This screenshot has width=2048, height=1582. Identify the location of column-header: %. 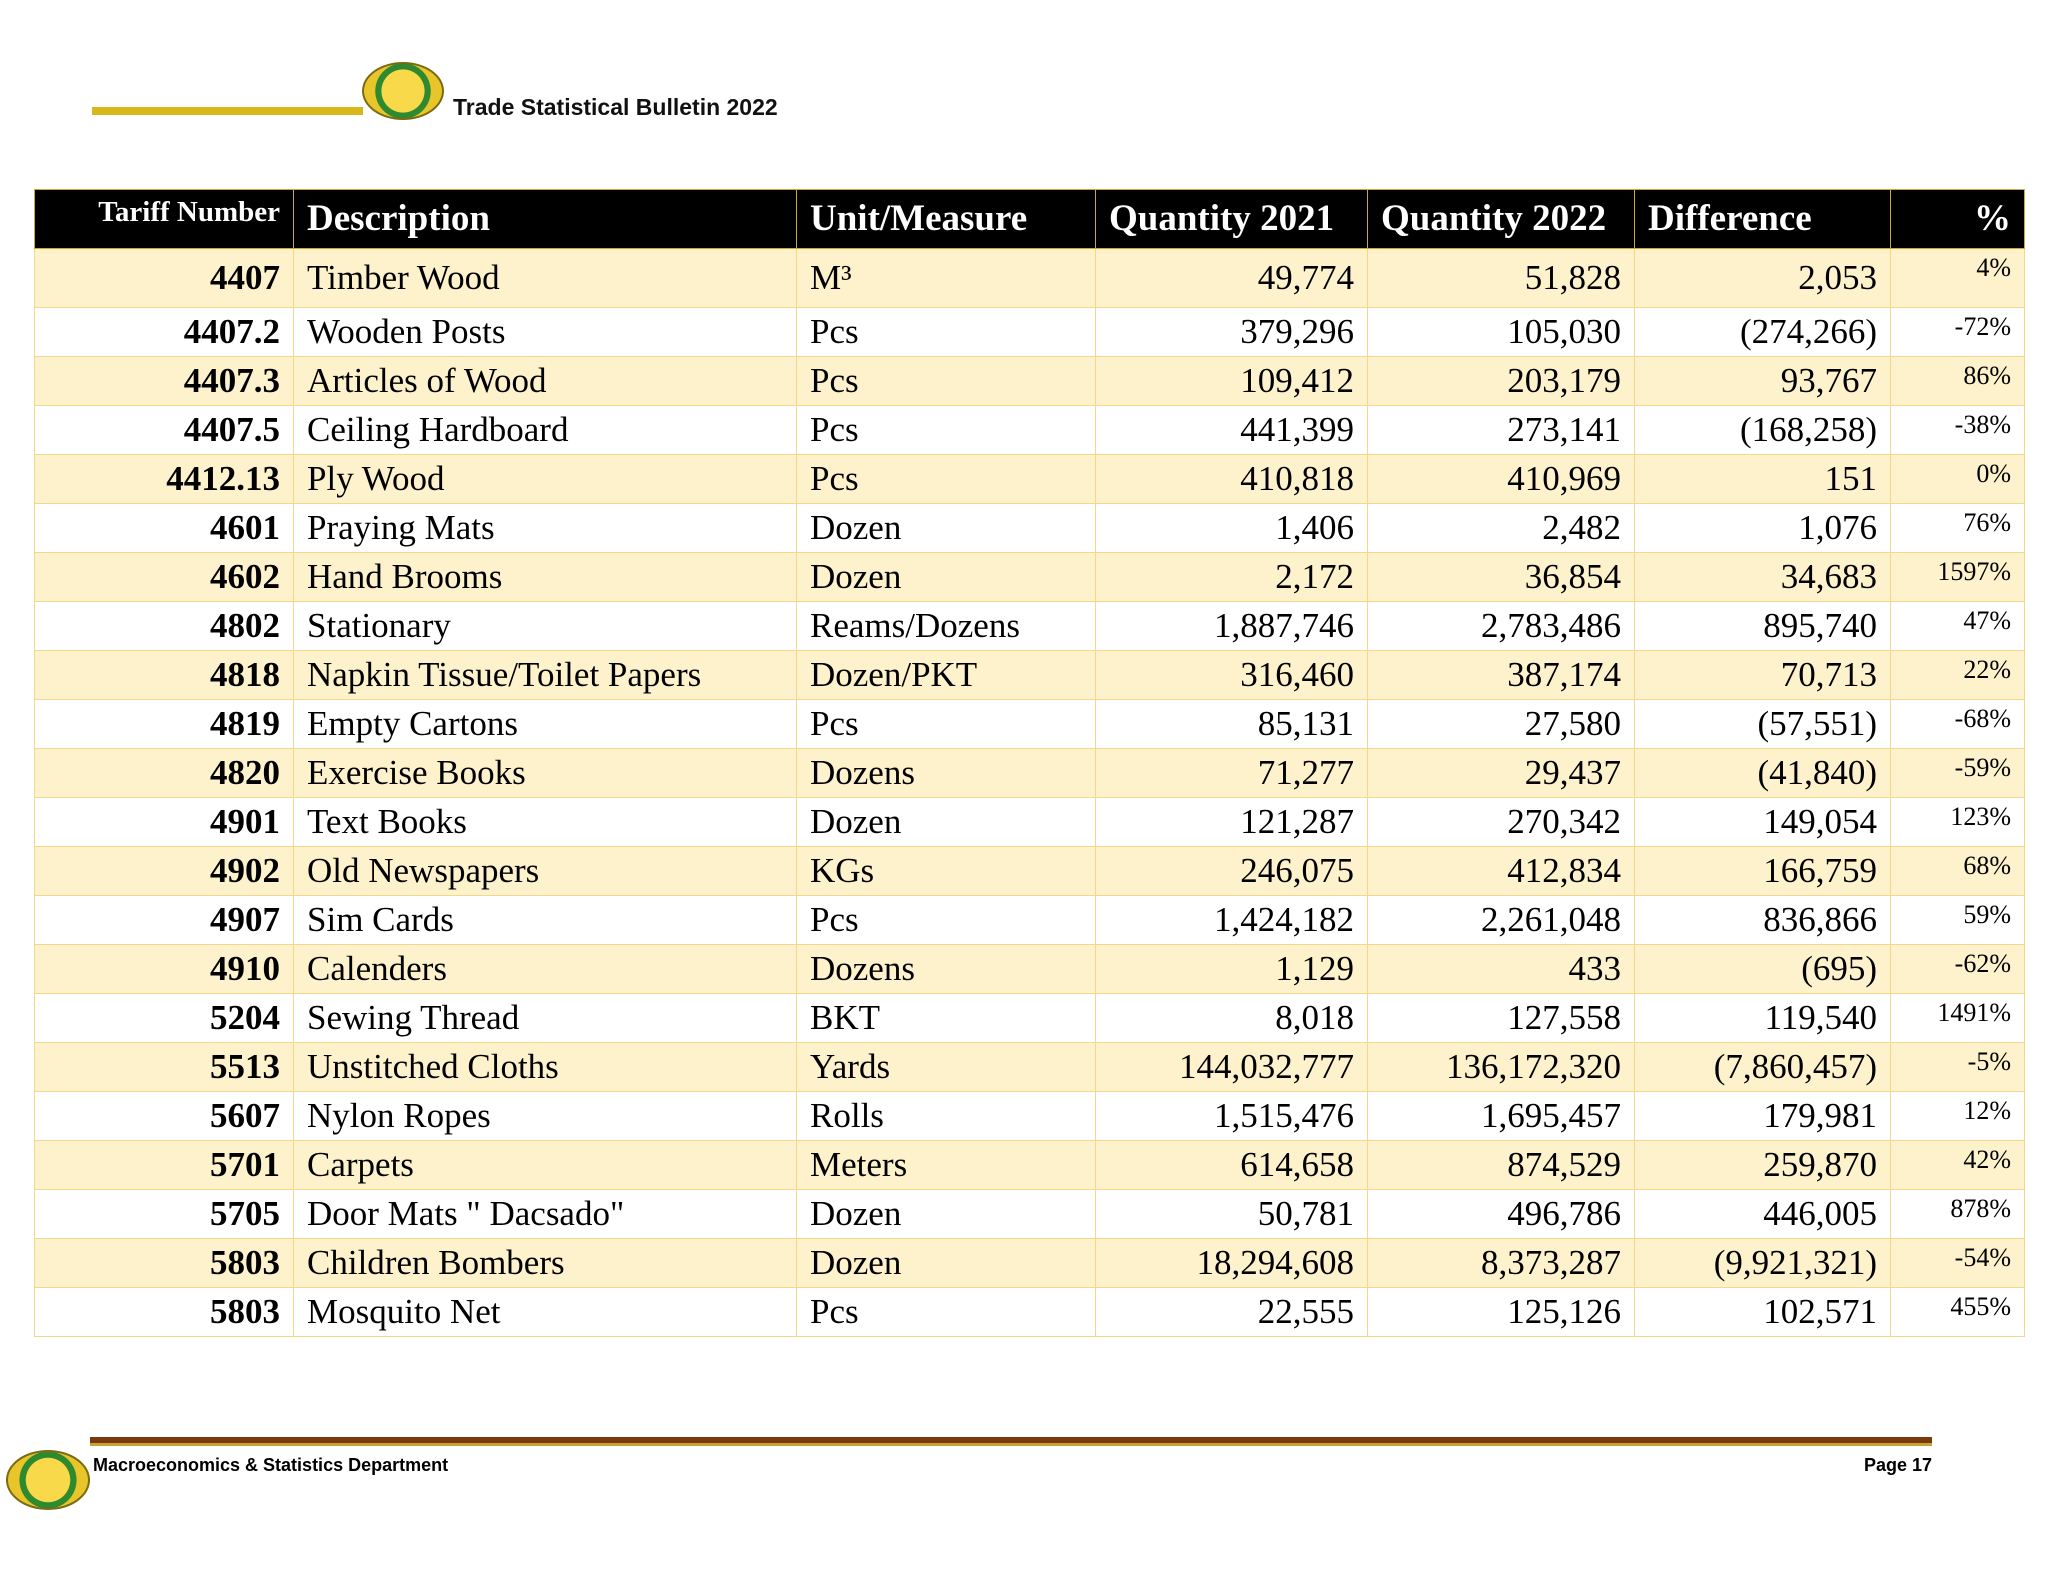
(1957, 219).